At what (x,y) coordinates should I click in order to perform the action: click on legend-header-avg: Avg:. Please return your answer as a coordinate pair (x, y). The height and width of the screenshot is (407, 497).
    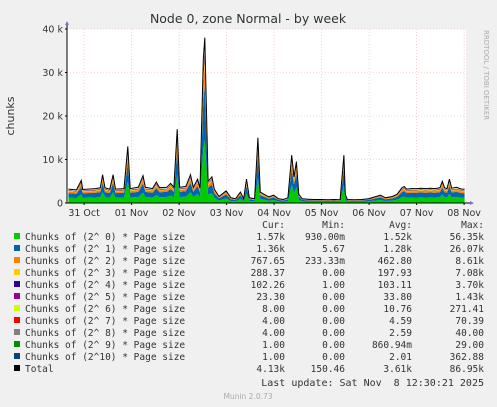
    Looking at the image, I should click on (400, 225).